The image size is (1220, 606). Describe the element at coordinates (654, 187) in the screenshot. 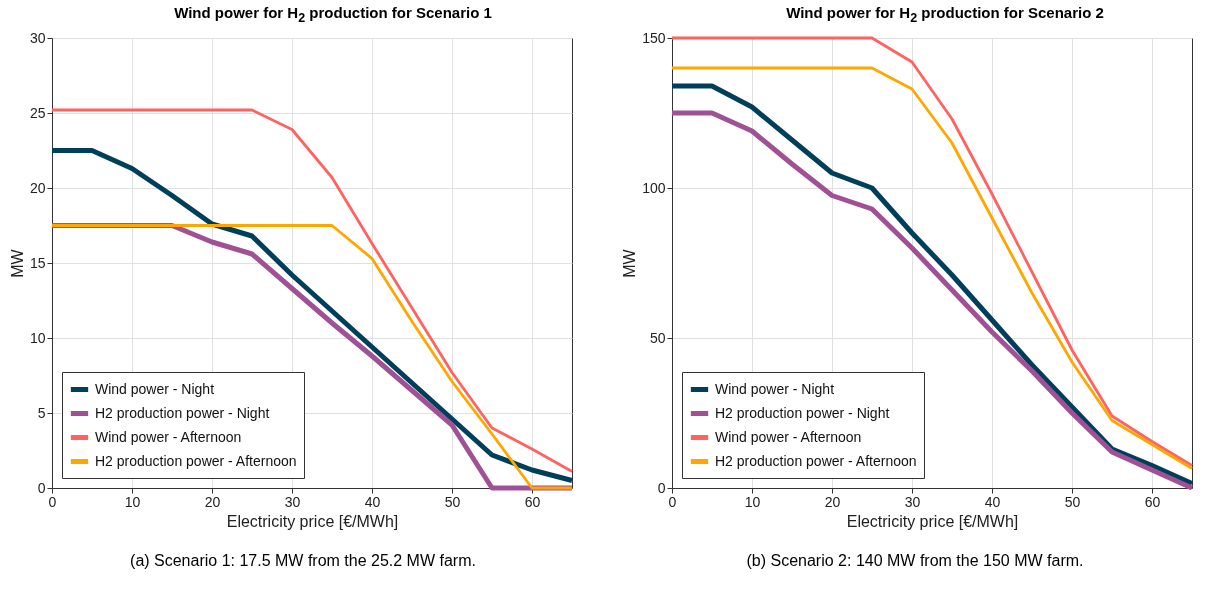

I see `y-tick-label: 100` at that location.